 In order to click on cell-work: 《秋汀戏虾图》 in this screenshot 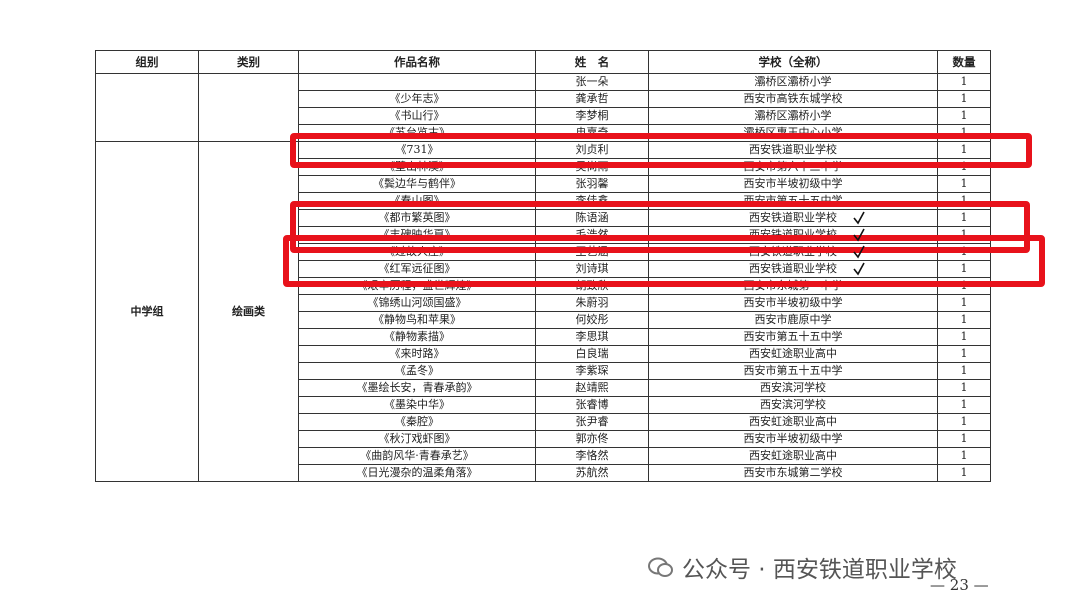, I will do `click(417, 439)`.